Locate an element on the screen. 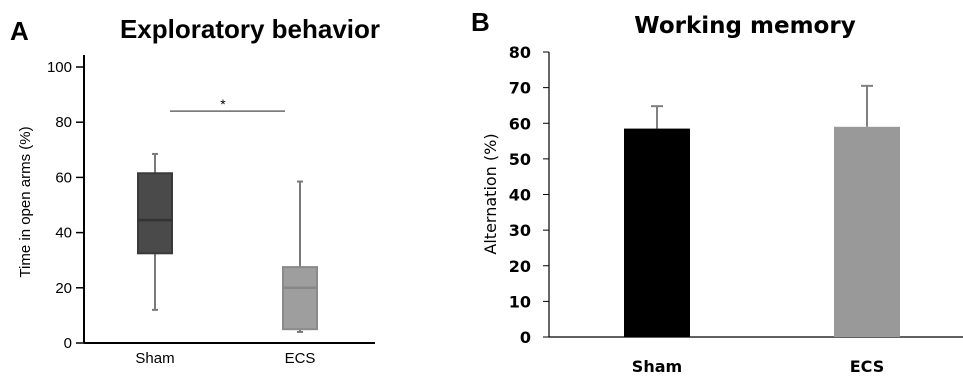 Image resolution: width=963 pixels, height=376 pixels. panel-a-y-tick-label: 0 is located at coordinates (68, 343).